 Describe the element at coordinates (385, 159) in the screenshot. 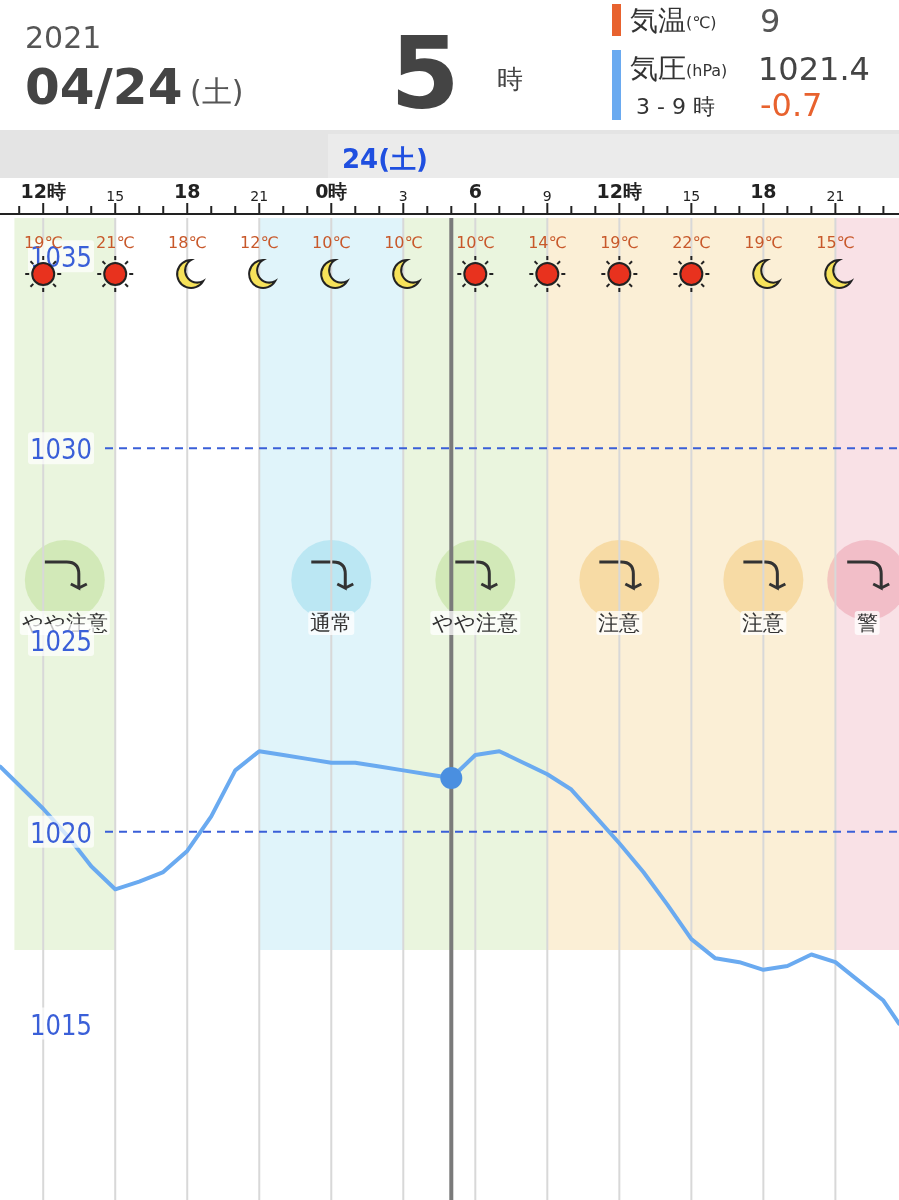

I see `text: 24(土)` at that location.